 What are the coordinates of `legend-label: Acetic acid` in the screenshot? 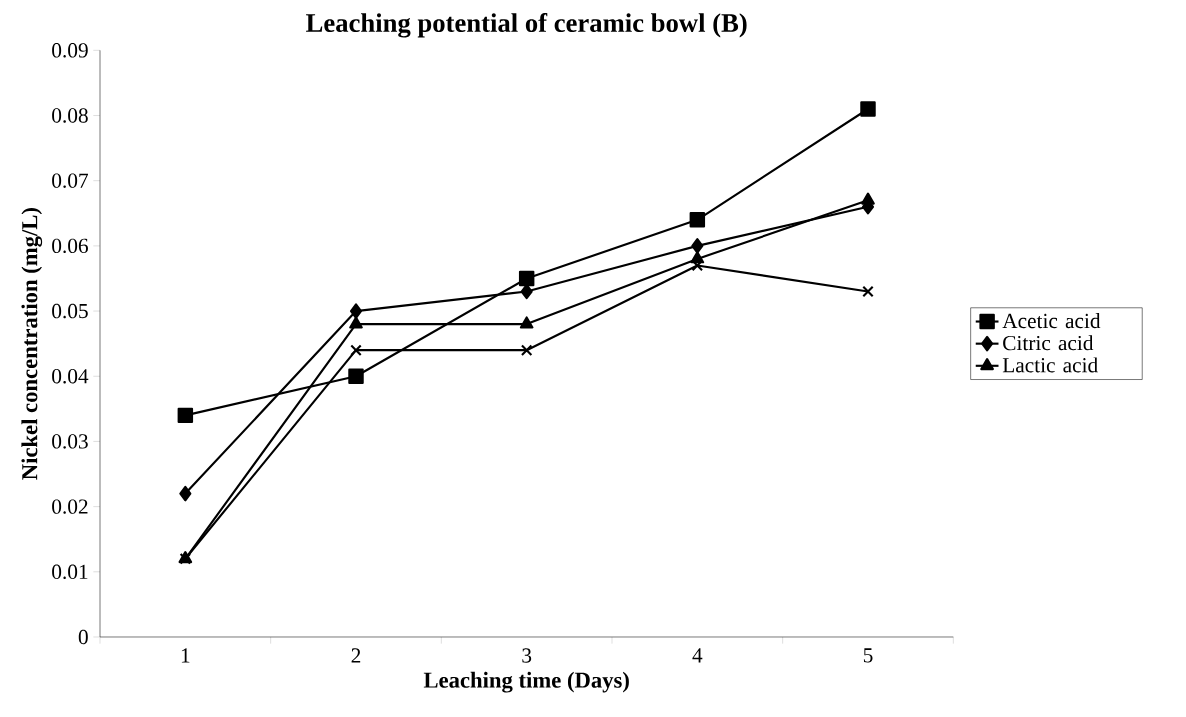 It's located at (1051, 321).